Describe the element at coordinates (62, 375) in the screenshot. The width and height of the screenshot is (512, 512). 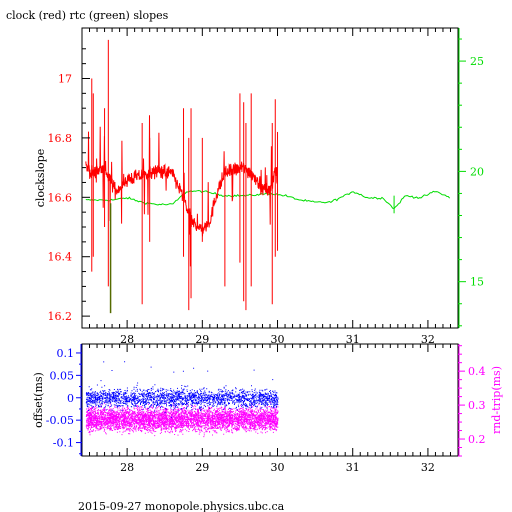
I see `bottom-y-tick-label: 0.05` at that location.